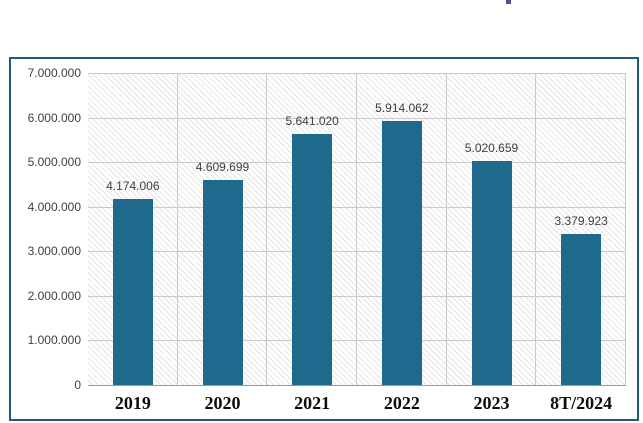 The image size is (643, 423). What do you see at coordinates (132, 291) in the screenshot?
I see `bar-2019` at bounding box center [132, 291].